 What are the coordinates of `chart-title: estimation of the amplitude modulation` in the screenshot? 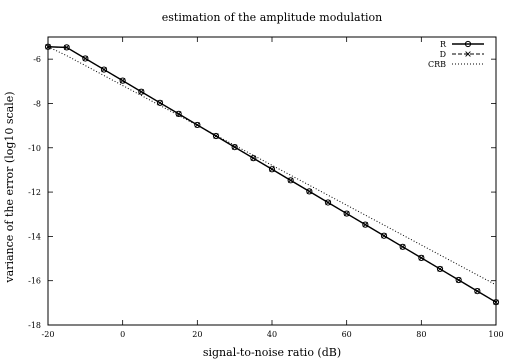 It's located at (272, 17).